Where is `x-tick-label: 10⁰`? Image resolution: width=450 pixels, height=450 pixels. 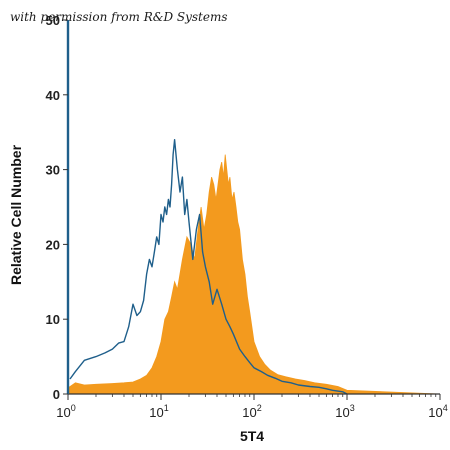
x-tick-label: 10⁰ is located at coordinates (65, 411).